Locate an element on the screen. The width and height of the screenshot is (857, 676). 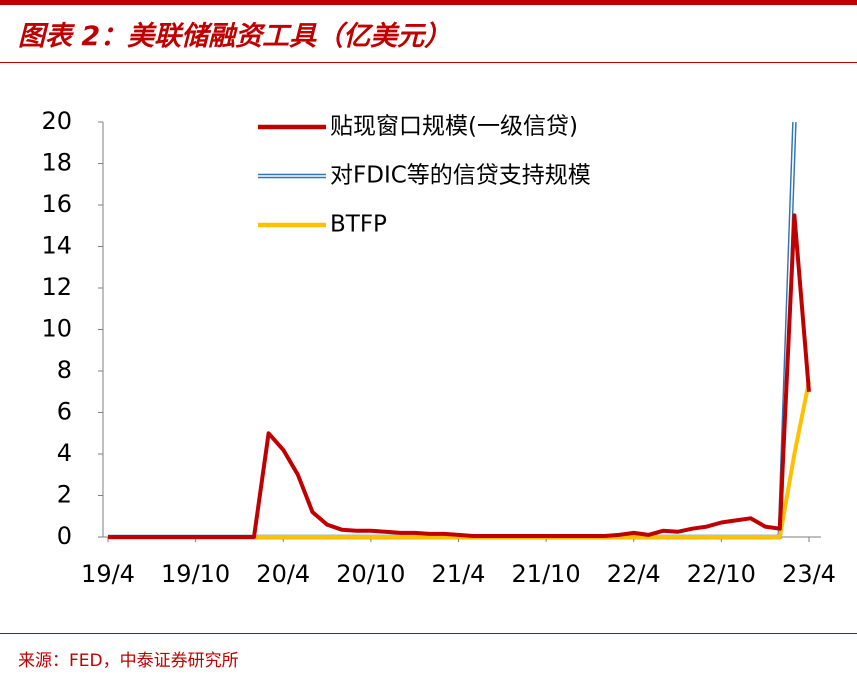
y-tick-label: 16 is located at coordinates (56, 204).